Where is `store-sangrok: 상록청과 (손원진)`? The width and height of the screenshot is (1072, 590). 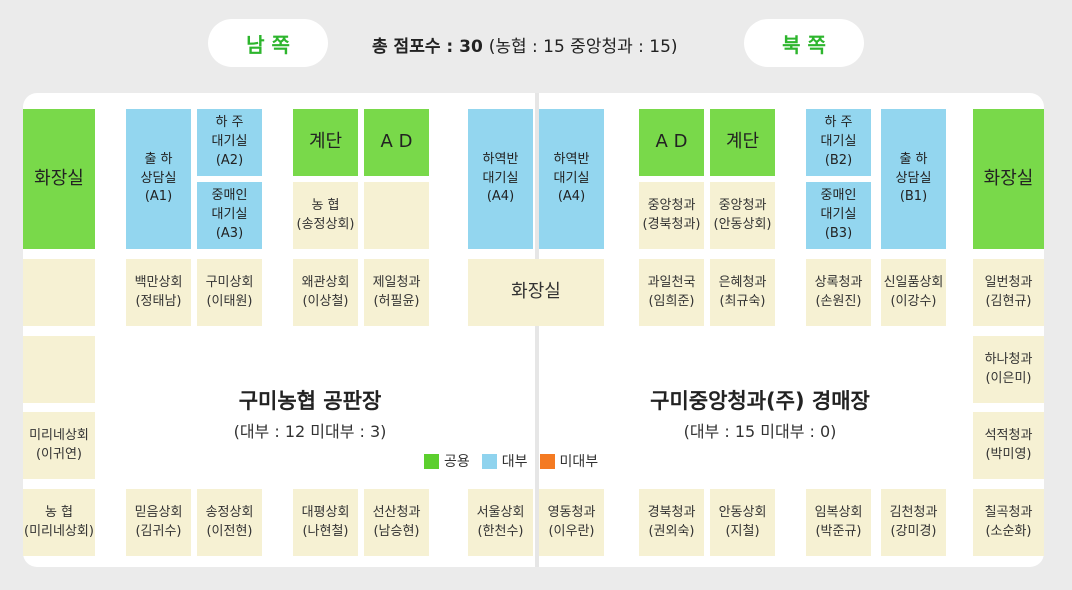
store-sangrok: 상록청과 (손원진) is located at coordinates (838, 292).